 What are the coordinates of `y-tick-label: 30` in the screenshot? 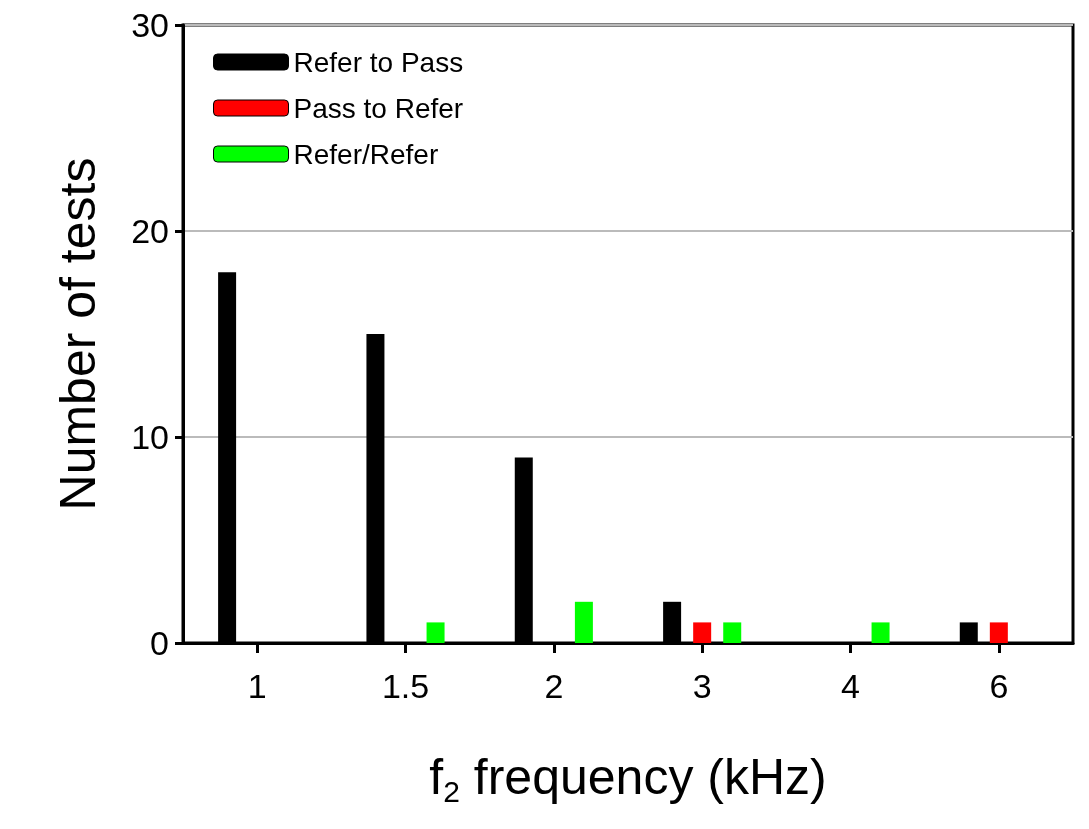 It's located at (150, 25).